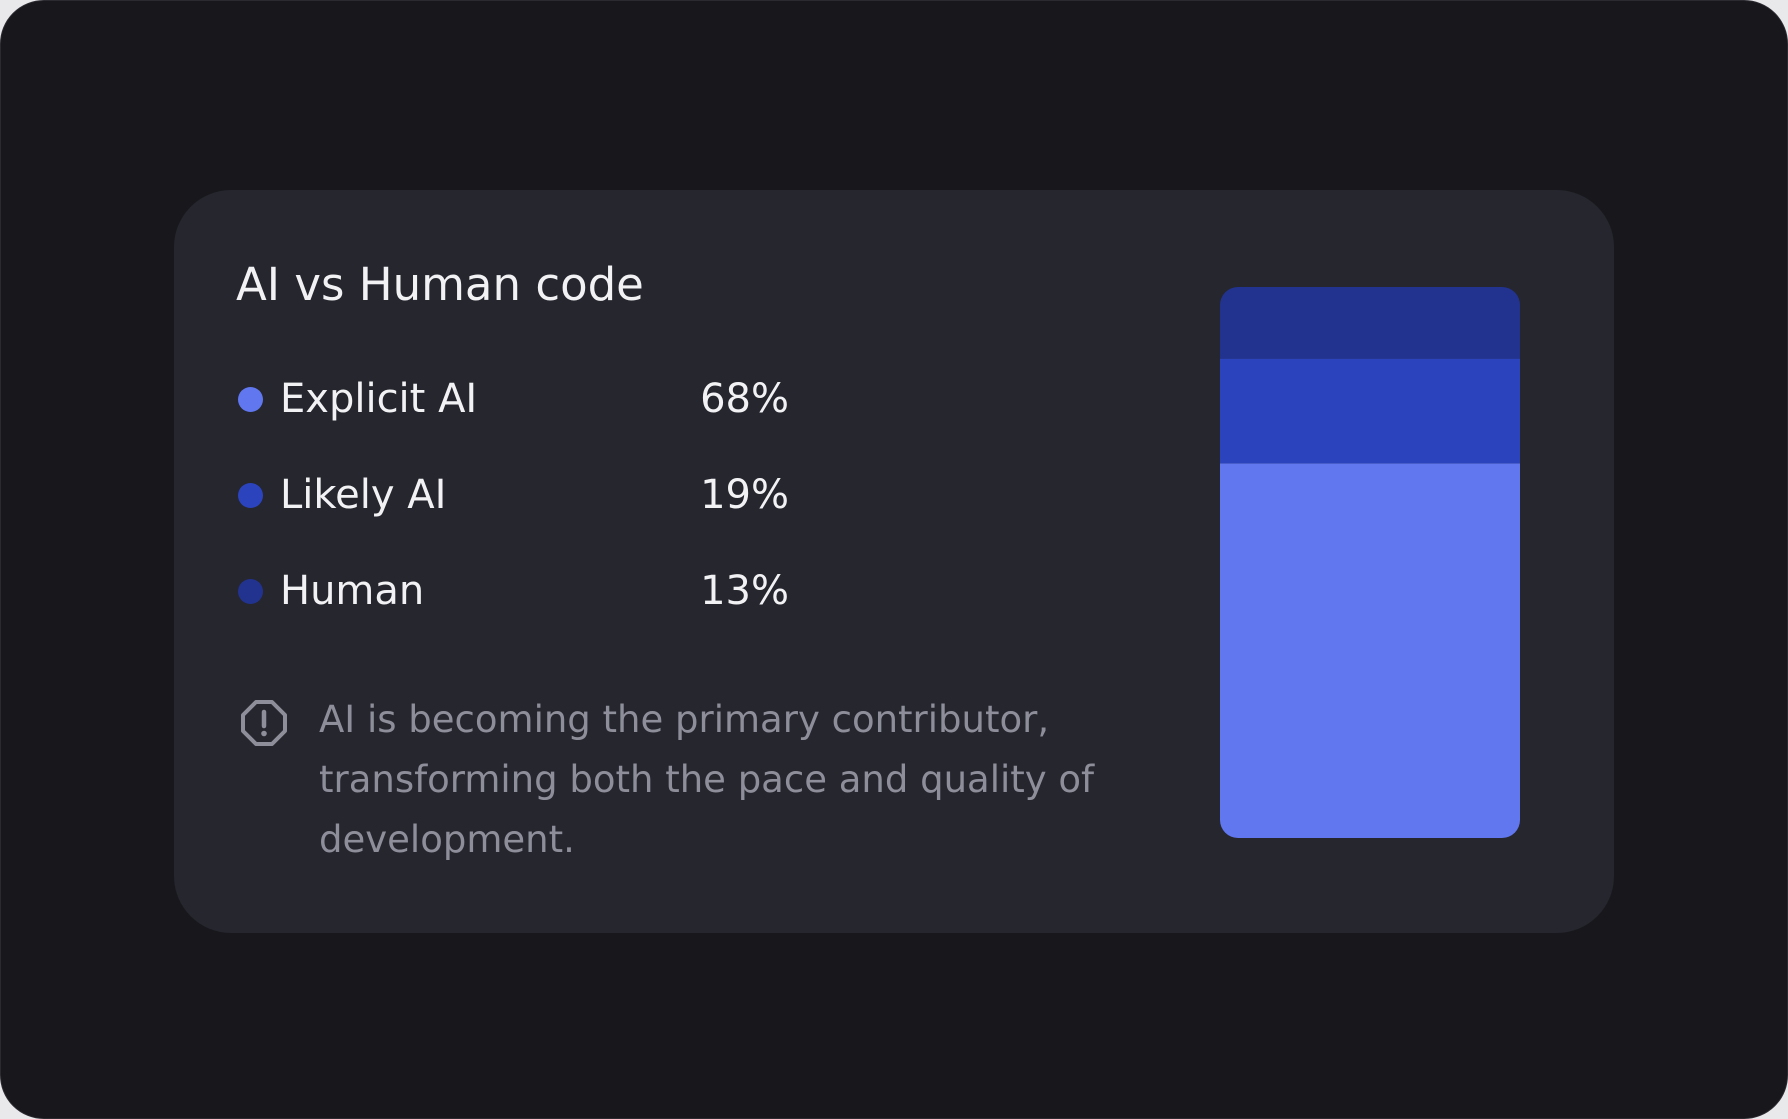  Describe the element at coordinates (744, 495) in the screenshot. I see `value-label: 19%` at that location.